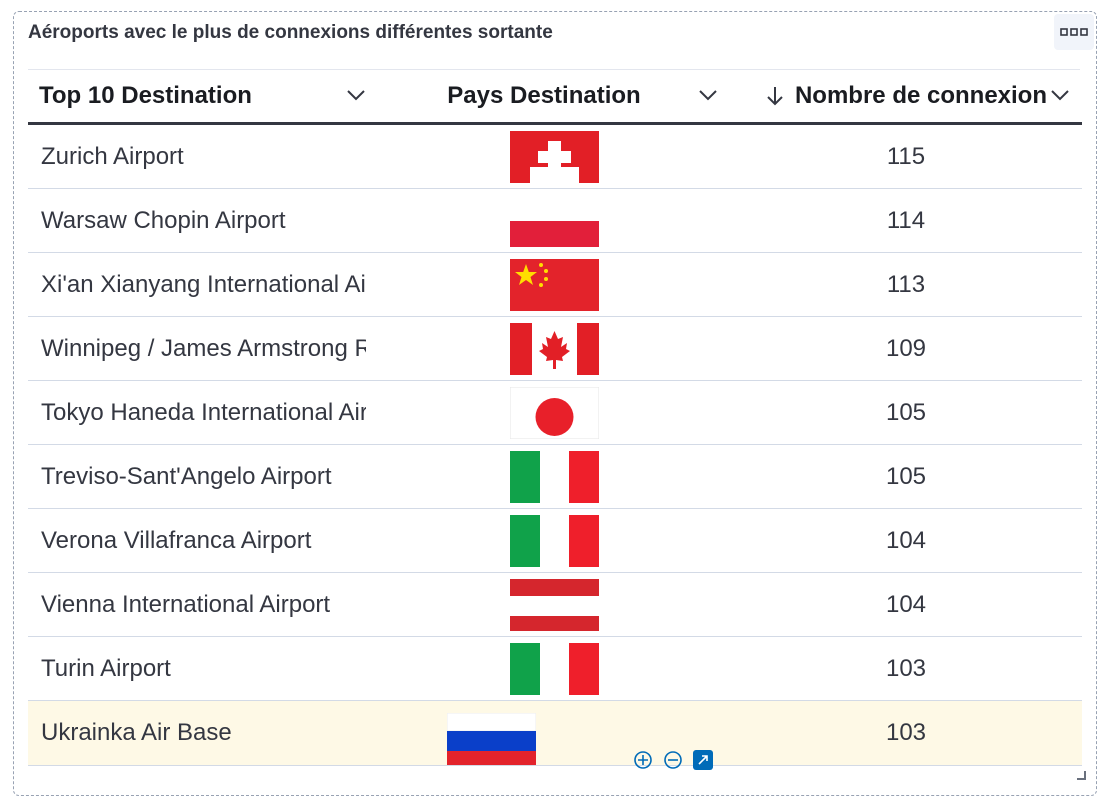 The height and width of the screenshot is (803, 1108). I want to click on minus-in-circle-icon, so click(673, 760).